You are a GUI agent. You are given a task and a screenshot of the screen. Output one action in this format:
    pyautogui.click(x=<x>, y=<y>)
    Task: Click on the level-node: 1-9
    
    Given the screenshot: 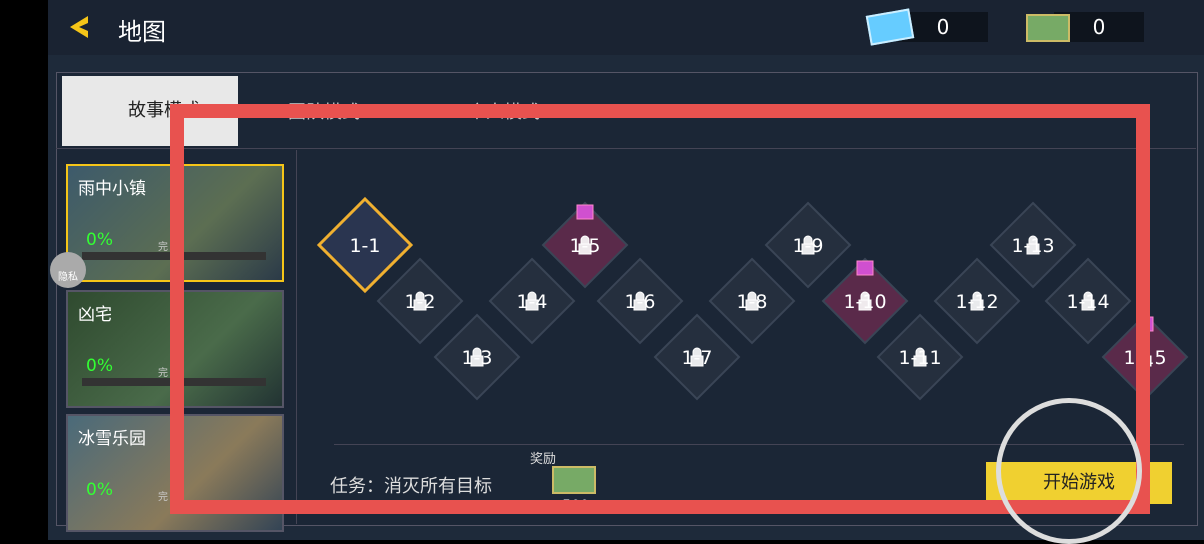 What is the action you would take?
    pyautogui.click(x=808, y=245)
    